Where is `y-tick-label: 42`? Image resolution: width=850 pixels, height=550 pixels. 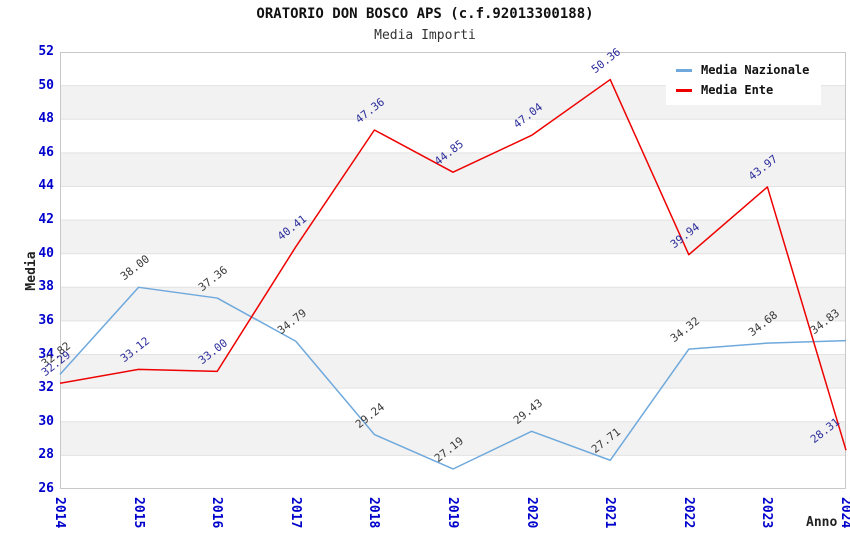
y-tick-label: 42 is located at coordinates (46, 220).